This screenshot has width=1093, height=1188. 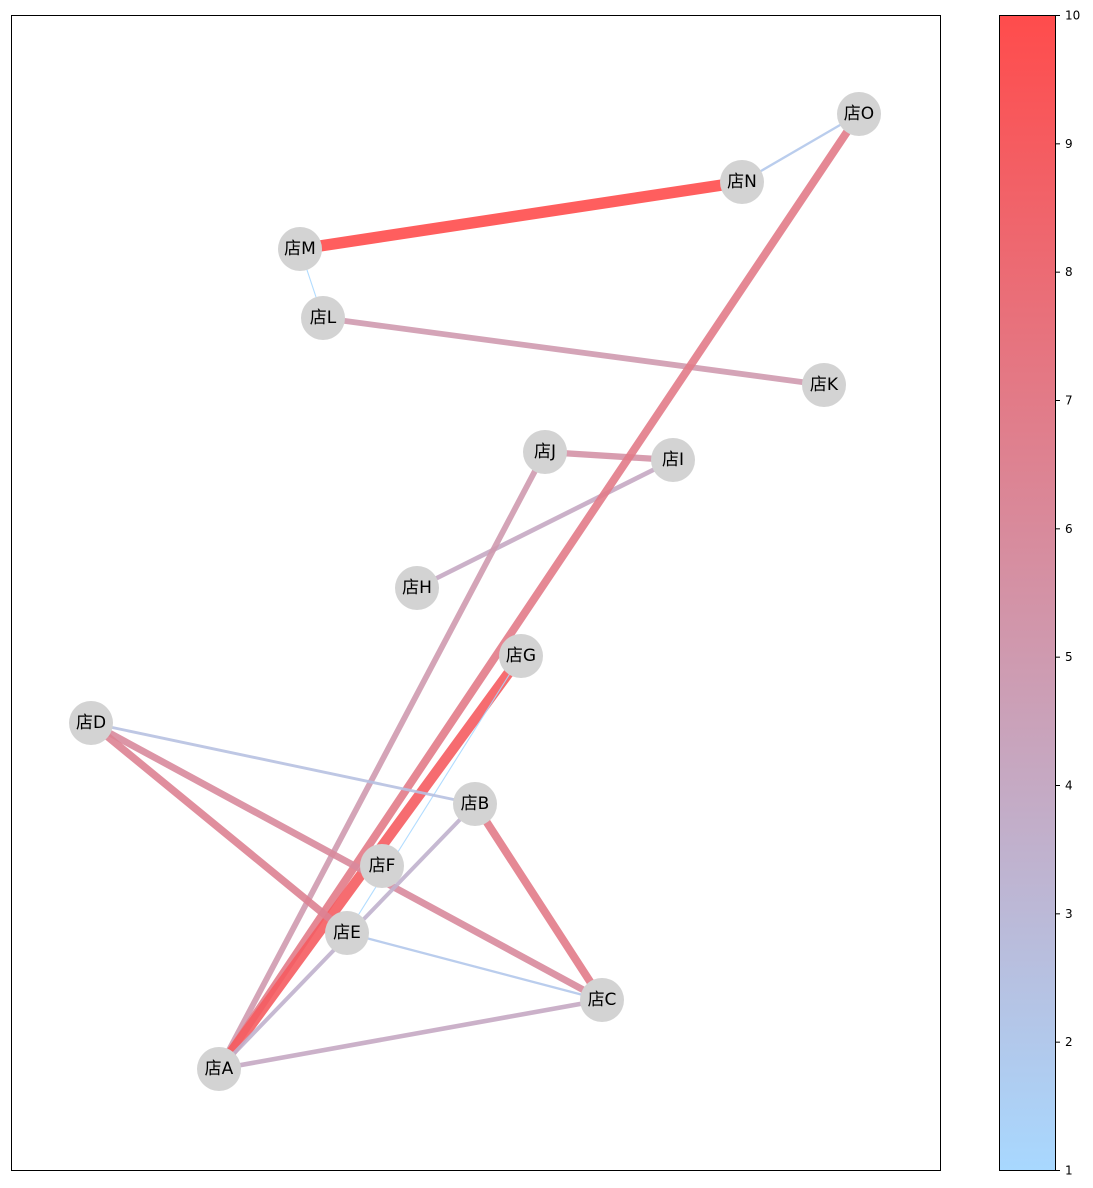 I want to click on node-label: 店A, so click(x=219, y=1069).